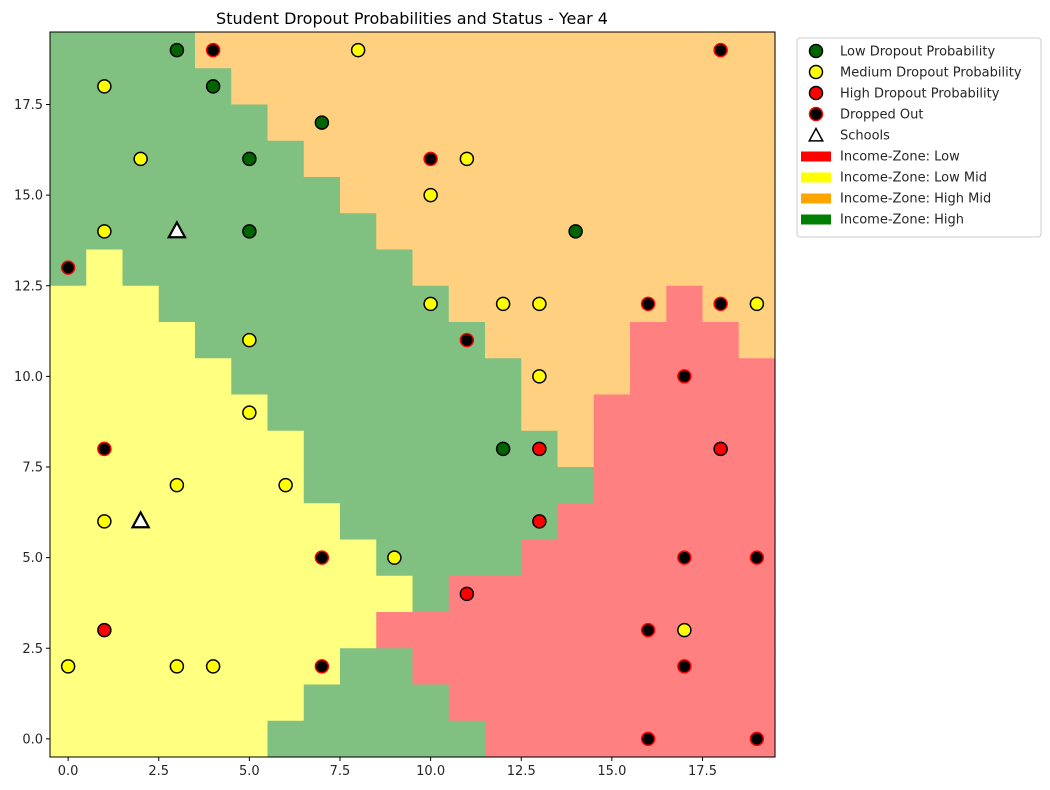 Image resolution: width=1050 pixels, height=790 pixels. I want to click on y-tick-label: 0.0, so click(32, 739).